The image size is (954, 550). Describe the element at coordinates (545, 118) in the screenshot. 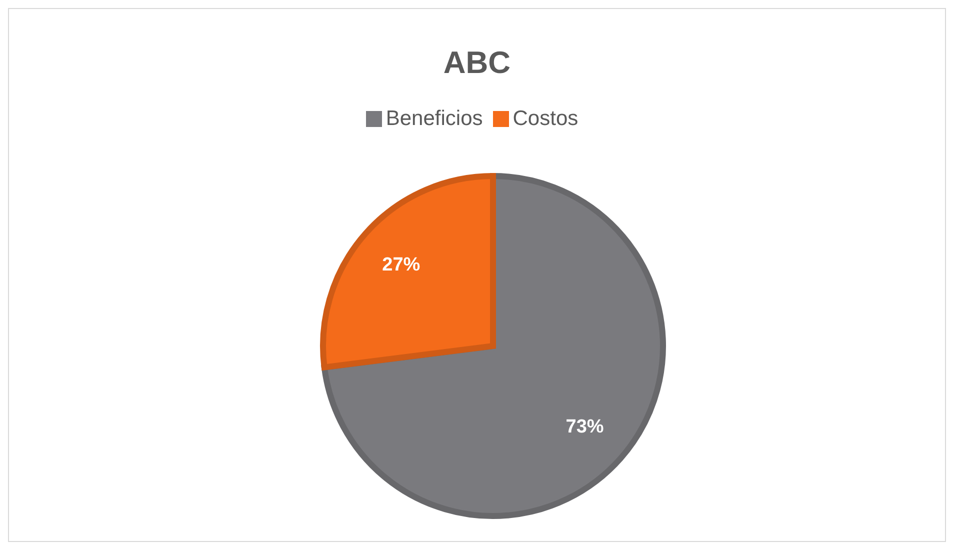

I see `legend-label: Costos` at that location.